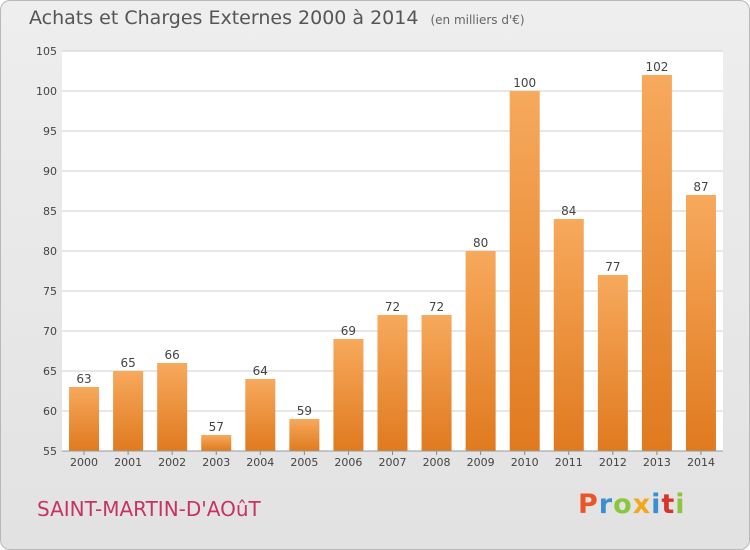 The height and width of the screenshot is (550, 750). What do you see at coordinates (260, 415) in the screenshot?
I see `bar-2004` at bounding box center [260, 415].